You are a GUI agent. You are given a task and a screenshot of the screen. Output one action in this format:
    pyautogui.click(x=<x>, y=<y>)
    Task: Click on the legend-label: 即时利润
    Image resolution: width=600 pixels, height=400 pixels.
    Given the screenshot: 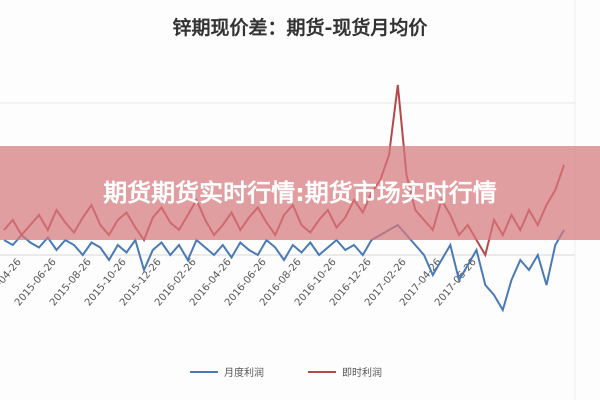 What is the action you would take?
    pyautogui.click(x=362, y=372)
    